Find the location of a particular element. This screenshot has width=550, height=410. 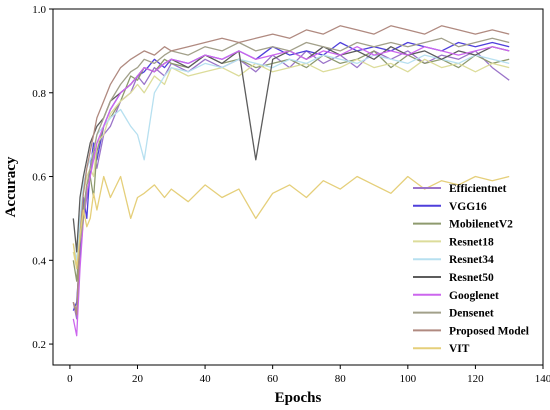

x-axis-title: Epochs is located at coordinates (298, 398).